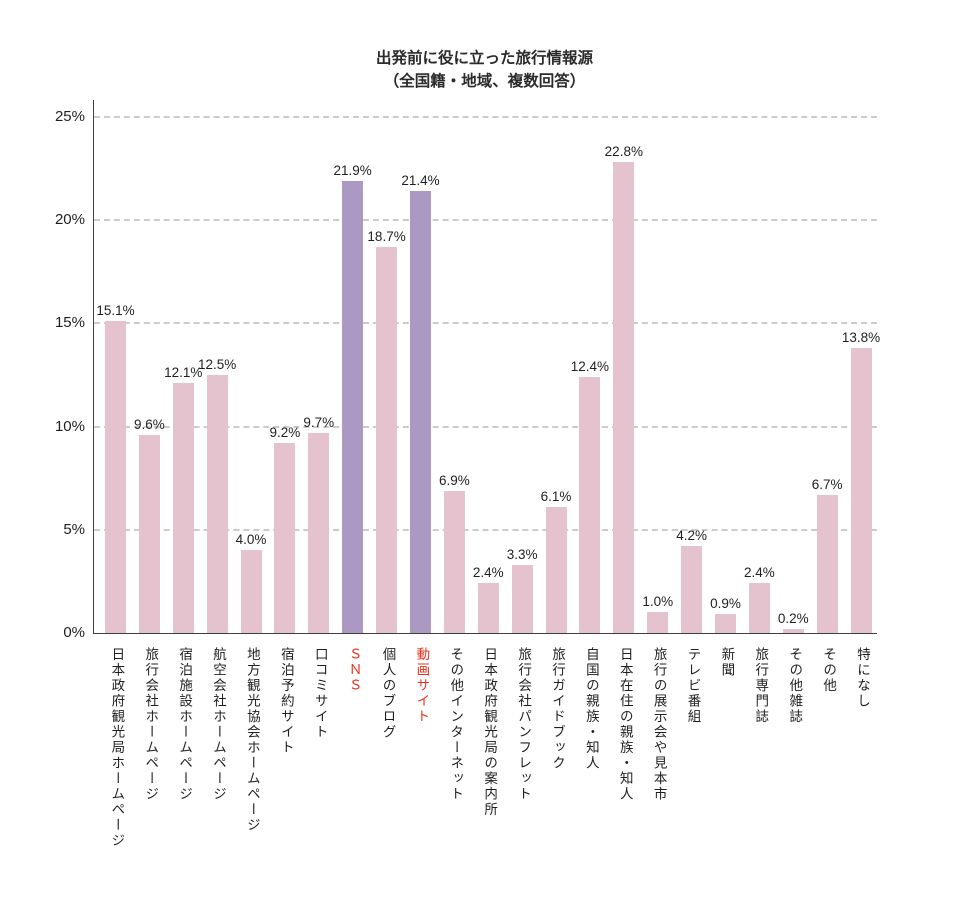  I want to click on x-axis-category-label-1: 日本政府観光局ホームページ, so click(117, 748).